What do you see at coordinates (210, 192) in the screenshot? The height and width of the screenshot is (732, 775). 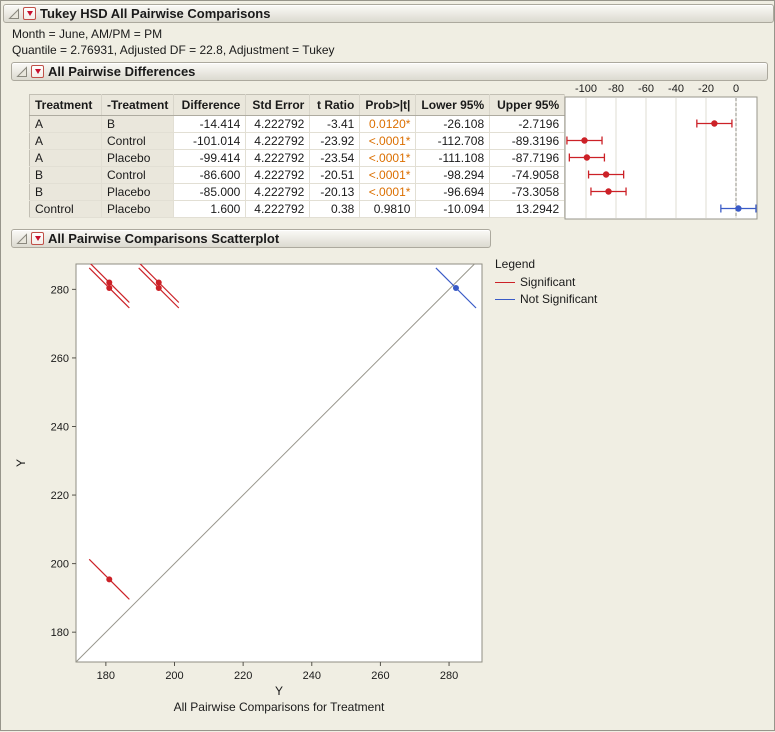 I see `value-cell: -85.000` at bounding box center [210, 192].